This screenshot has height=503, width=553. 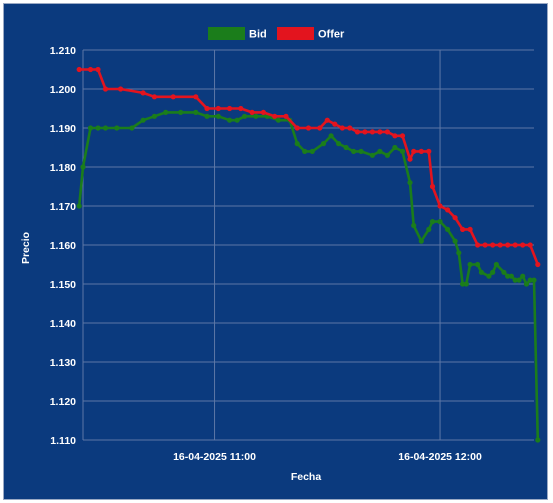 What do you see at coordinates (63, 441) in the screenshot?
I see `y-tick-label: 1.110` at bounding box center [63, 441].